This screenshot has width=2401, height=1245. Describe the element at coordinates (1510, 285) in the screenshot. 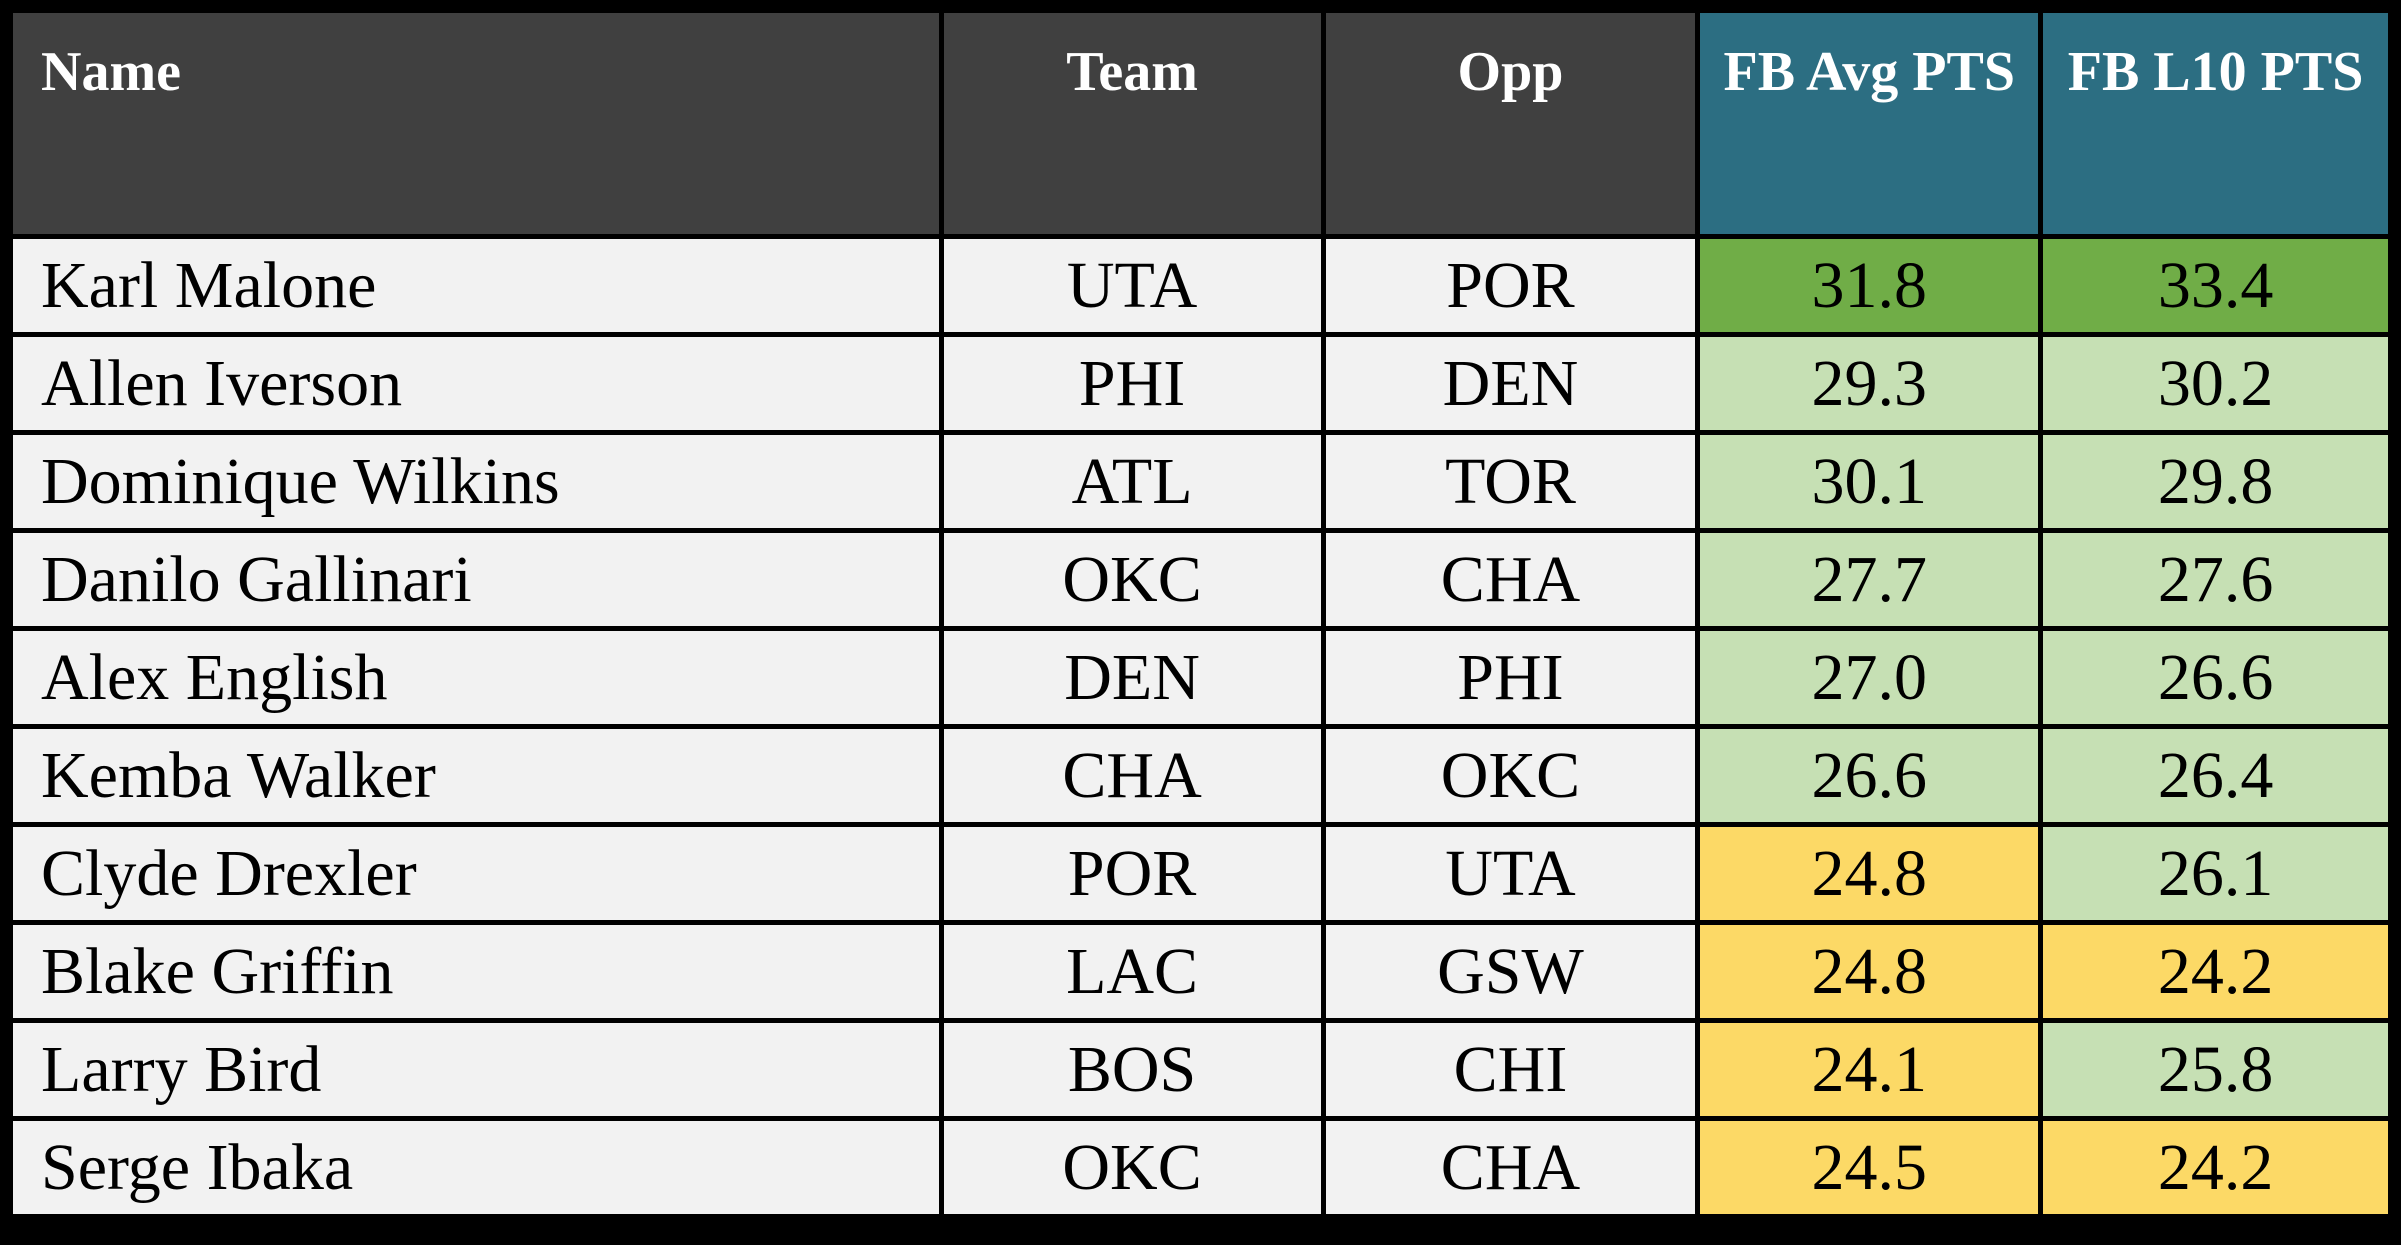

I see `opp-cell: POR` at that location.